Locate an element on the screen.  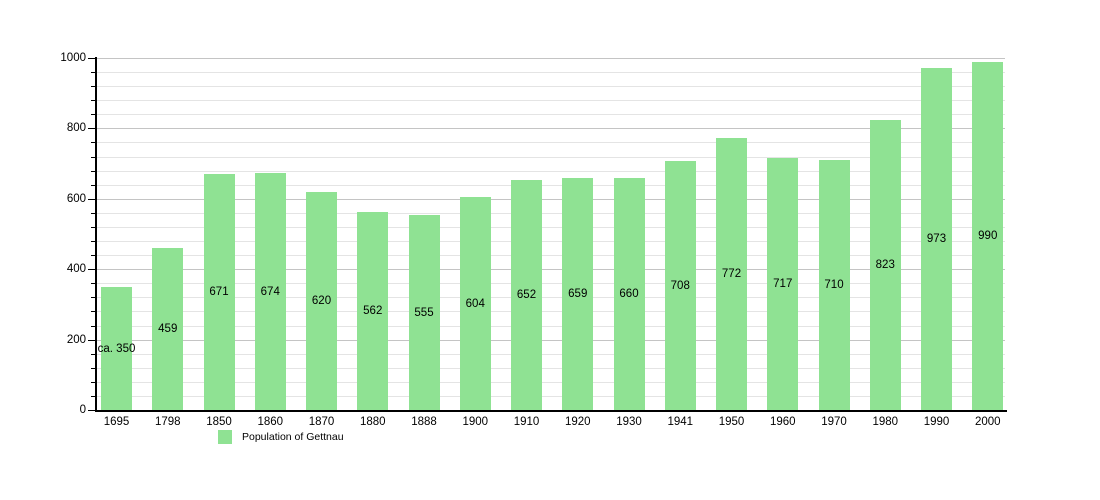
bar-value-label: 555 is located at coordinates (424, 312).